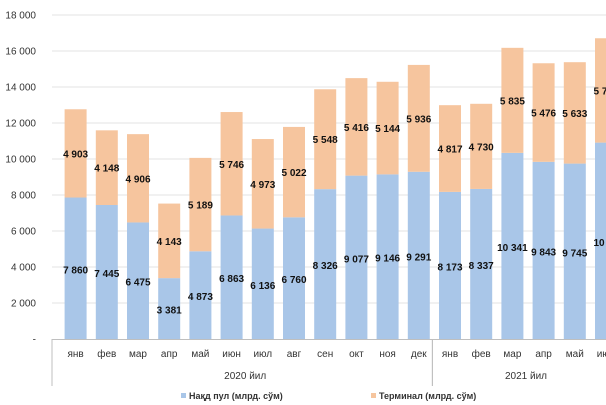 The width and height of the screenshot is (606, 405). What do you see at coordinates (20, 160) in the screenshot?
I see `y-tick-label: 10 000` at bounding box center [20, 160].